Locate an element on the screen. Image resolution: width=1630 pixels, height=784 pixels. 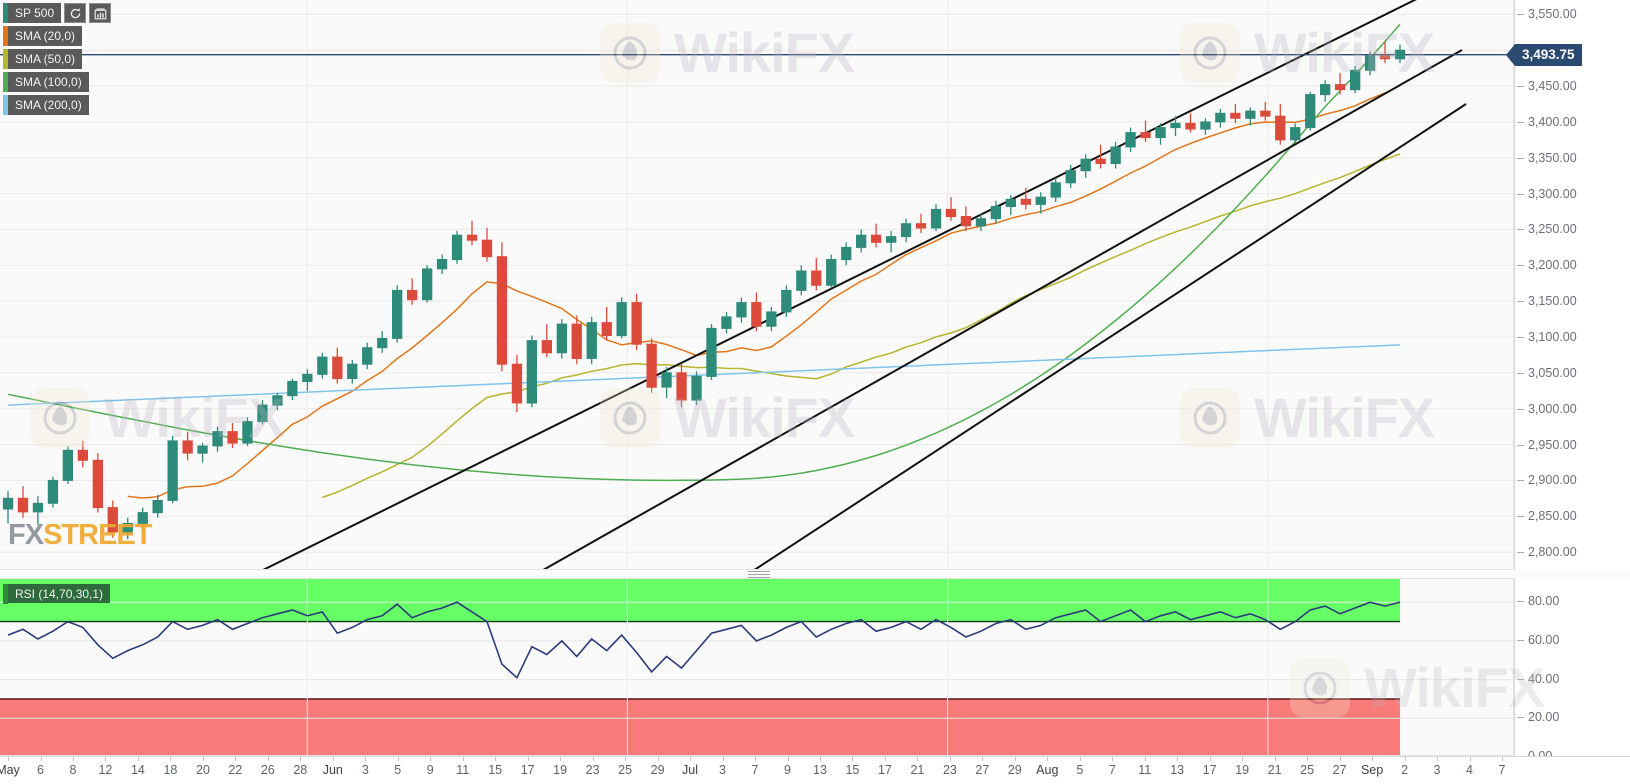
legend-sma-20: SMA (20,0) is located at coordinates (45, 36).